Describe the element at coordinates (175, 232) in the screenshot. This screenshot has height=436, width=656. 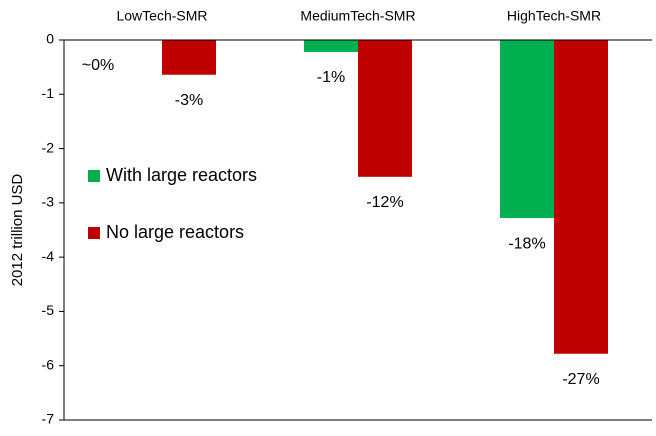
I see `legend-label: No large reactors` at that location.